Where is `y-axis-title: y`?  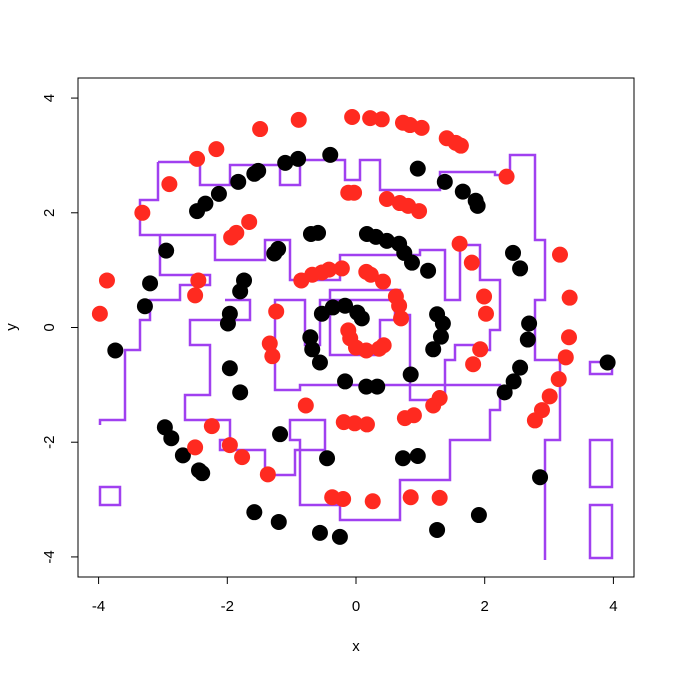 y-axis-title: y is located at coordinates (11, 327).